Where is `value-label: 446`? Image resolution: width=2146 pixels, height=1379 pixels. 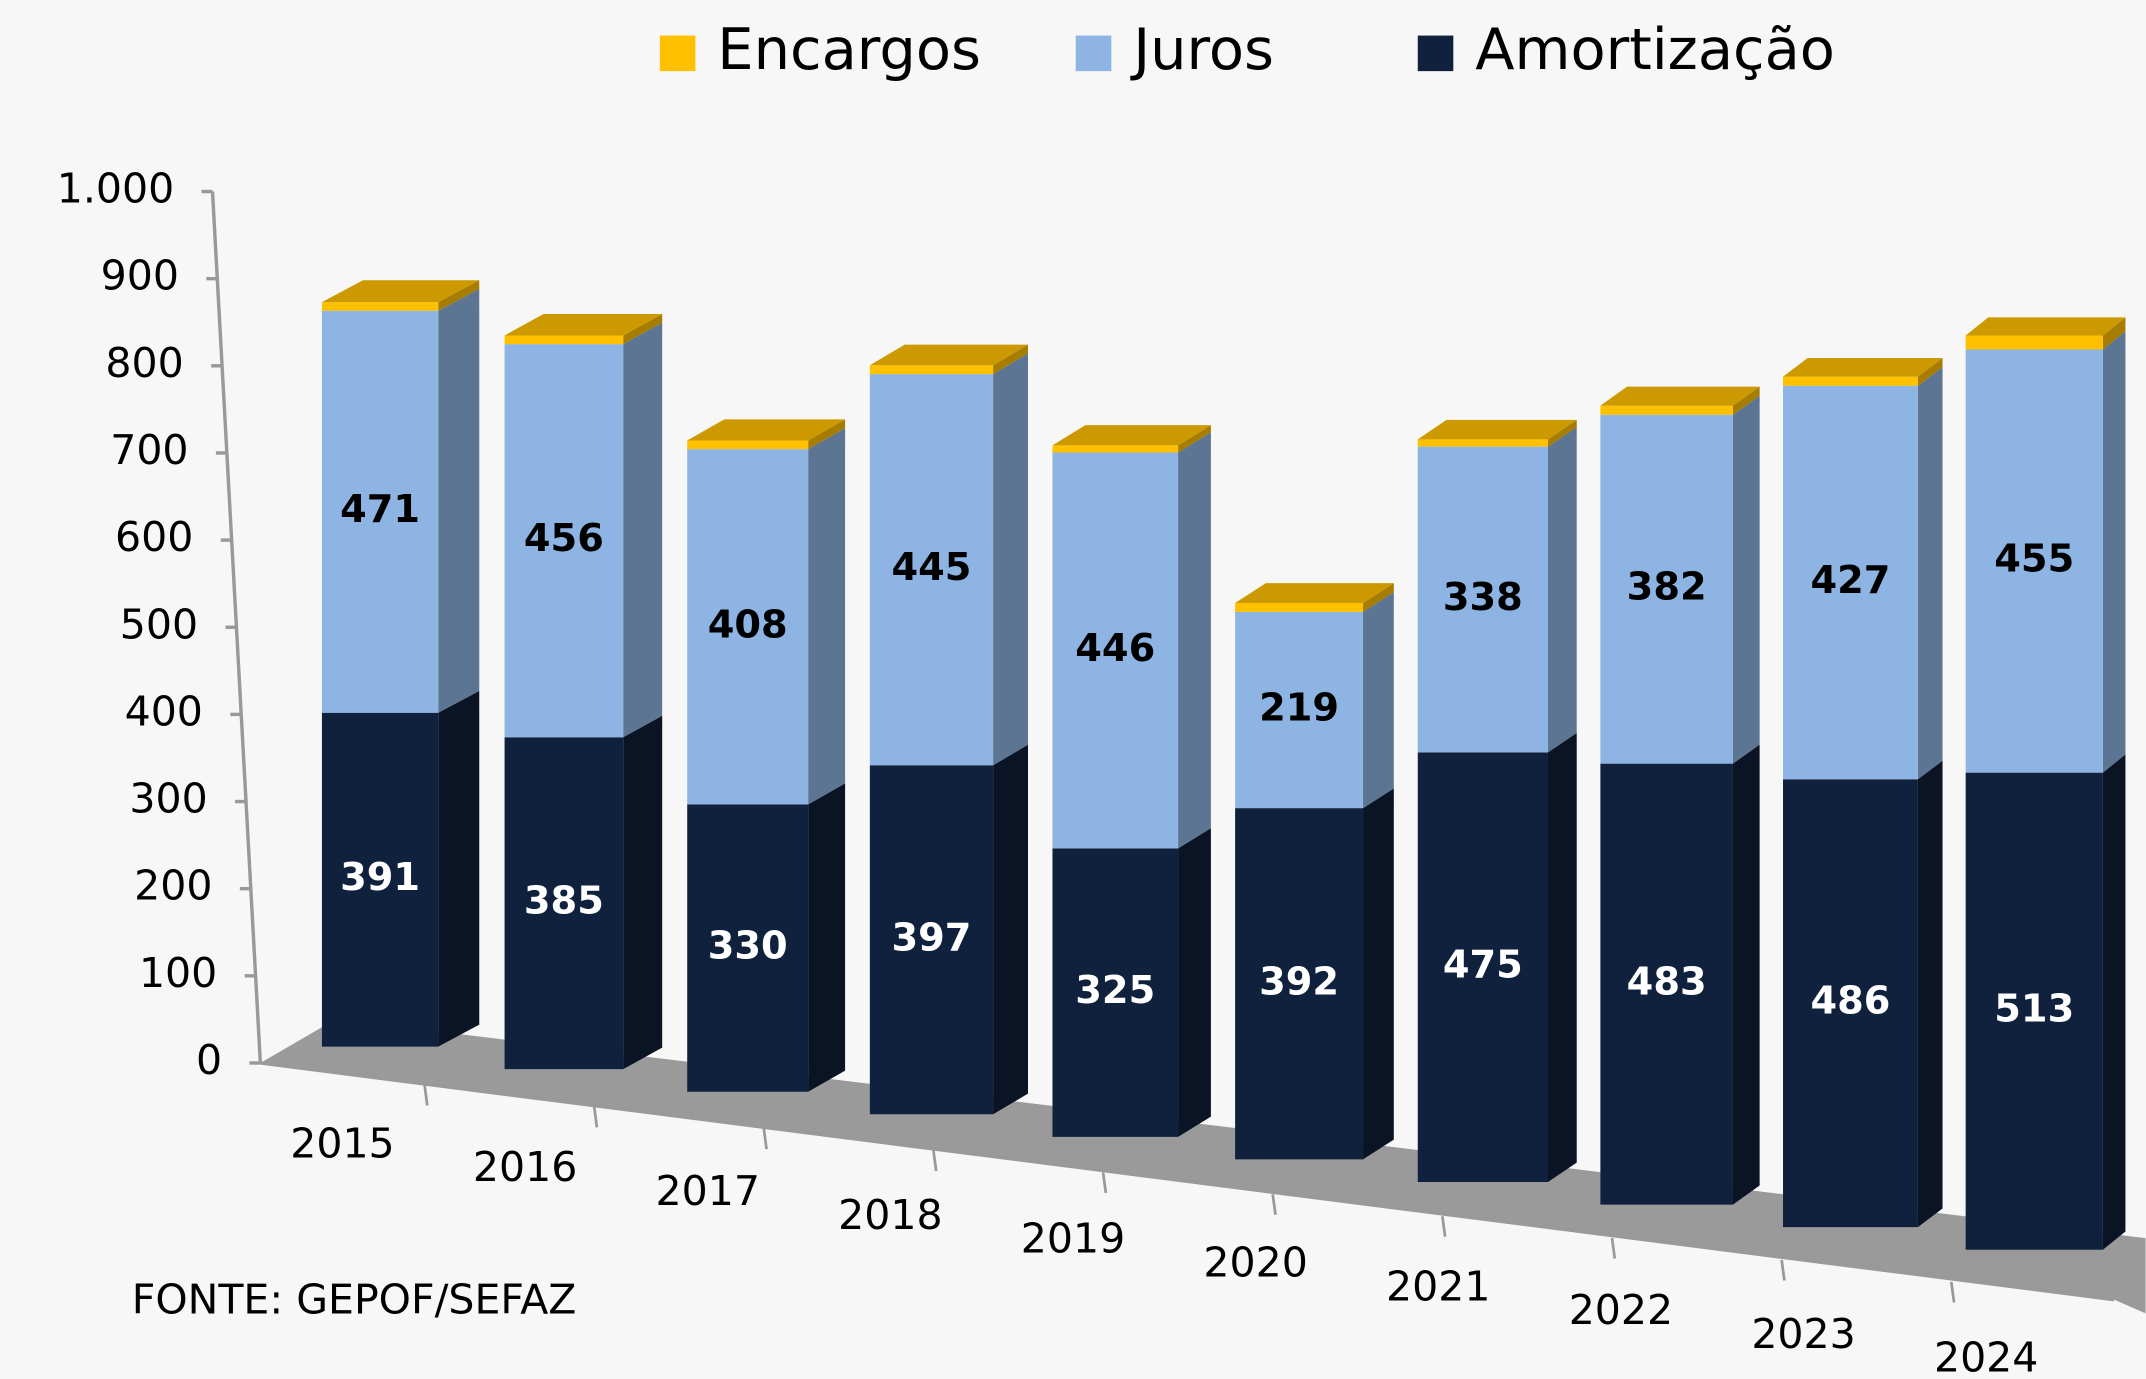 value-label: 446 is located at coordinates (1115, 648).